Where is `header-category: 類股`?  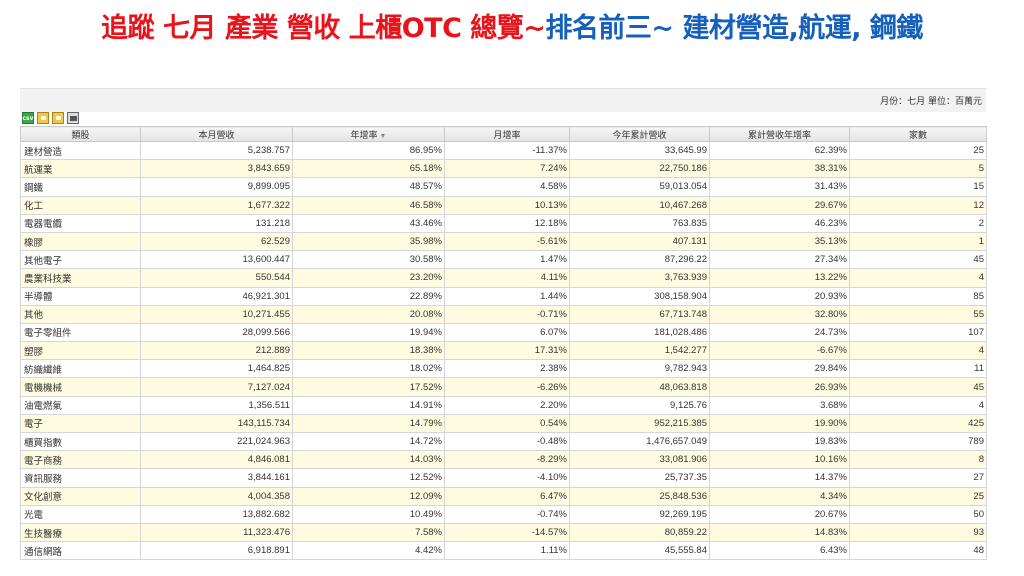 header-category: 類股 is located at coordinates (80, 134).